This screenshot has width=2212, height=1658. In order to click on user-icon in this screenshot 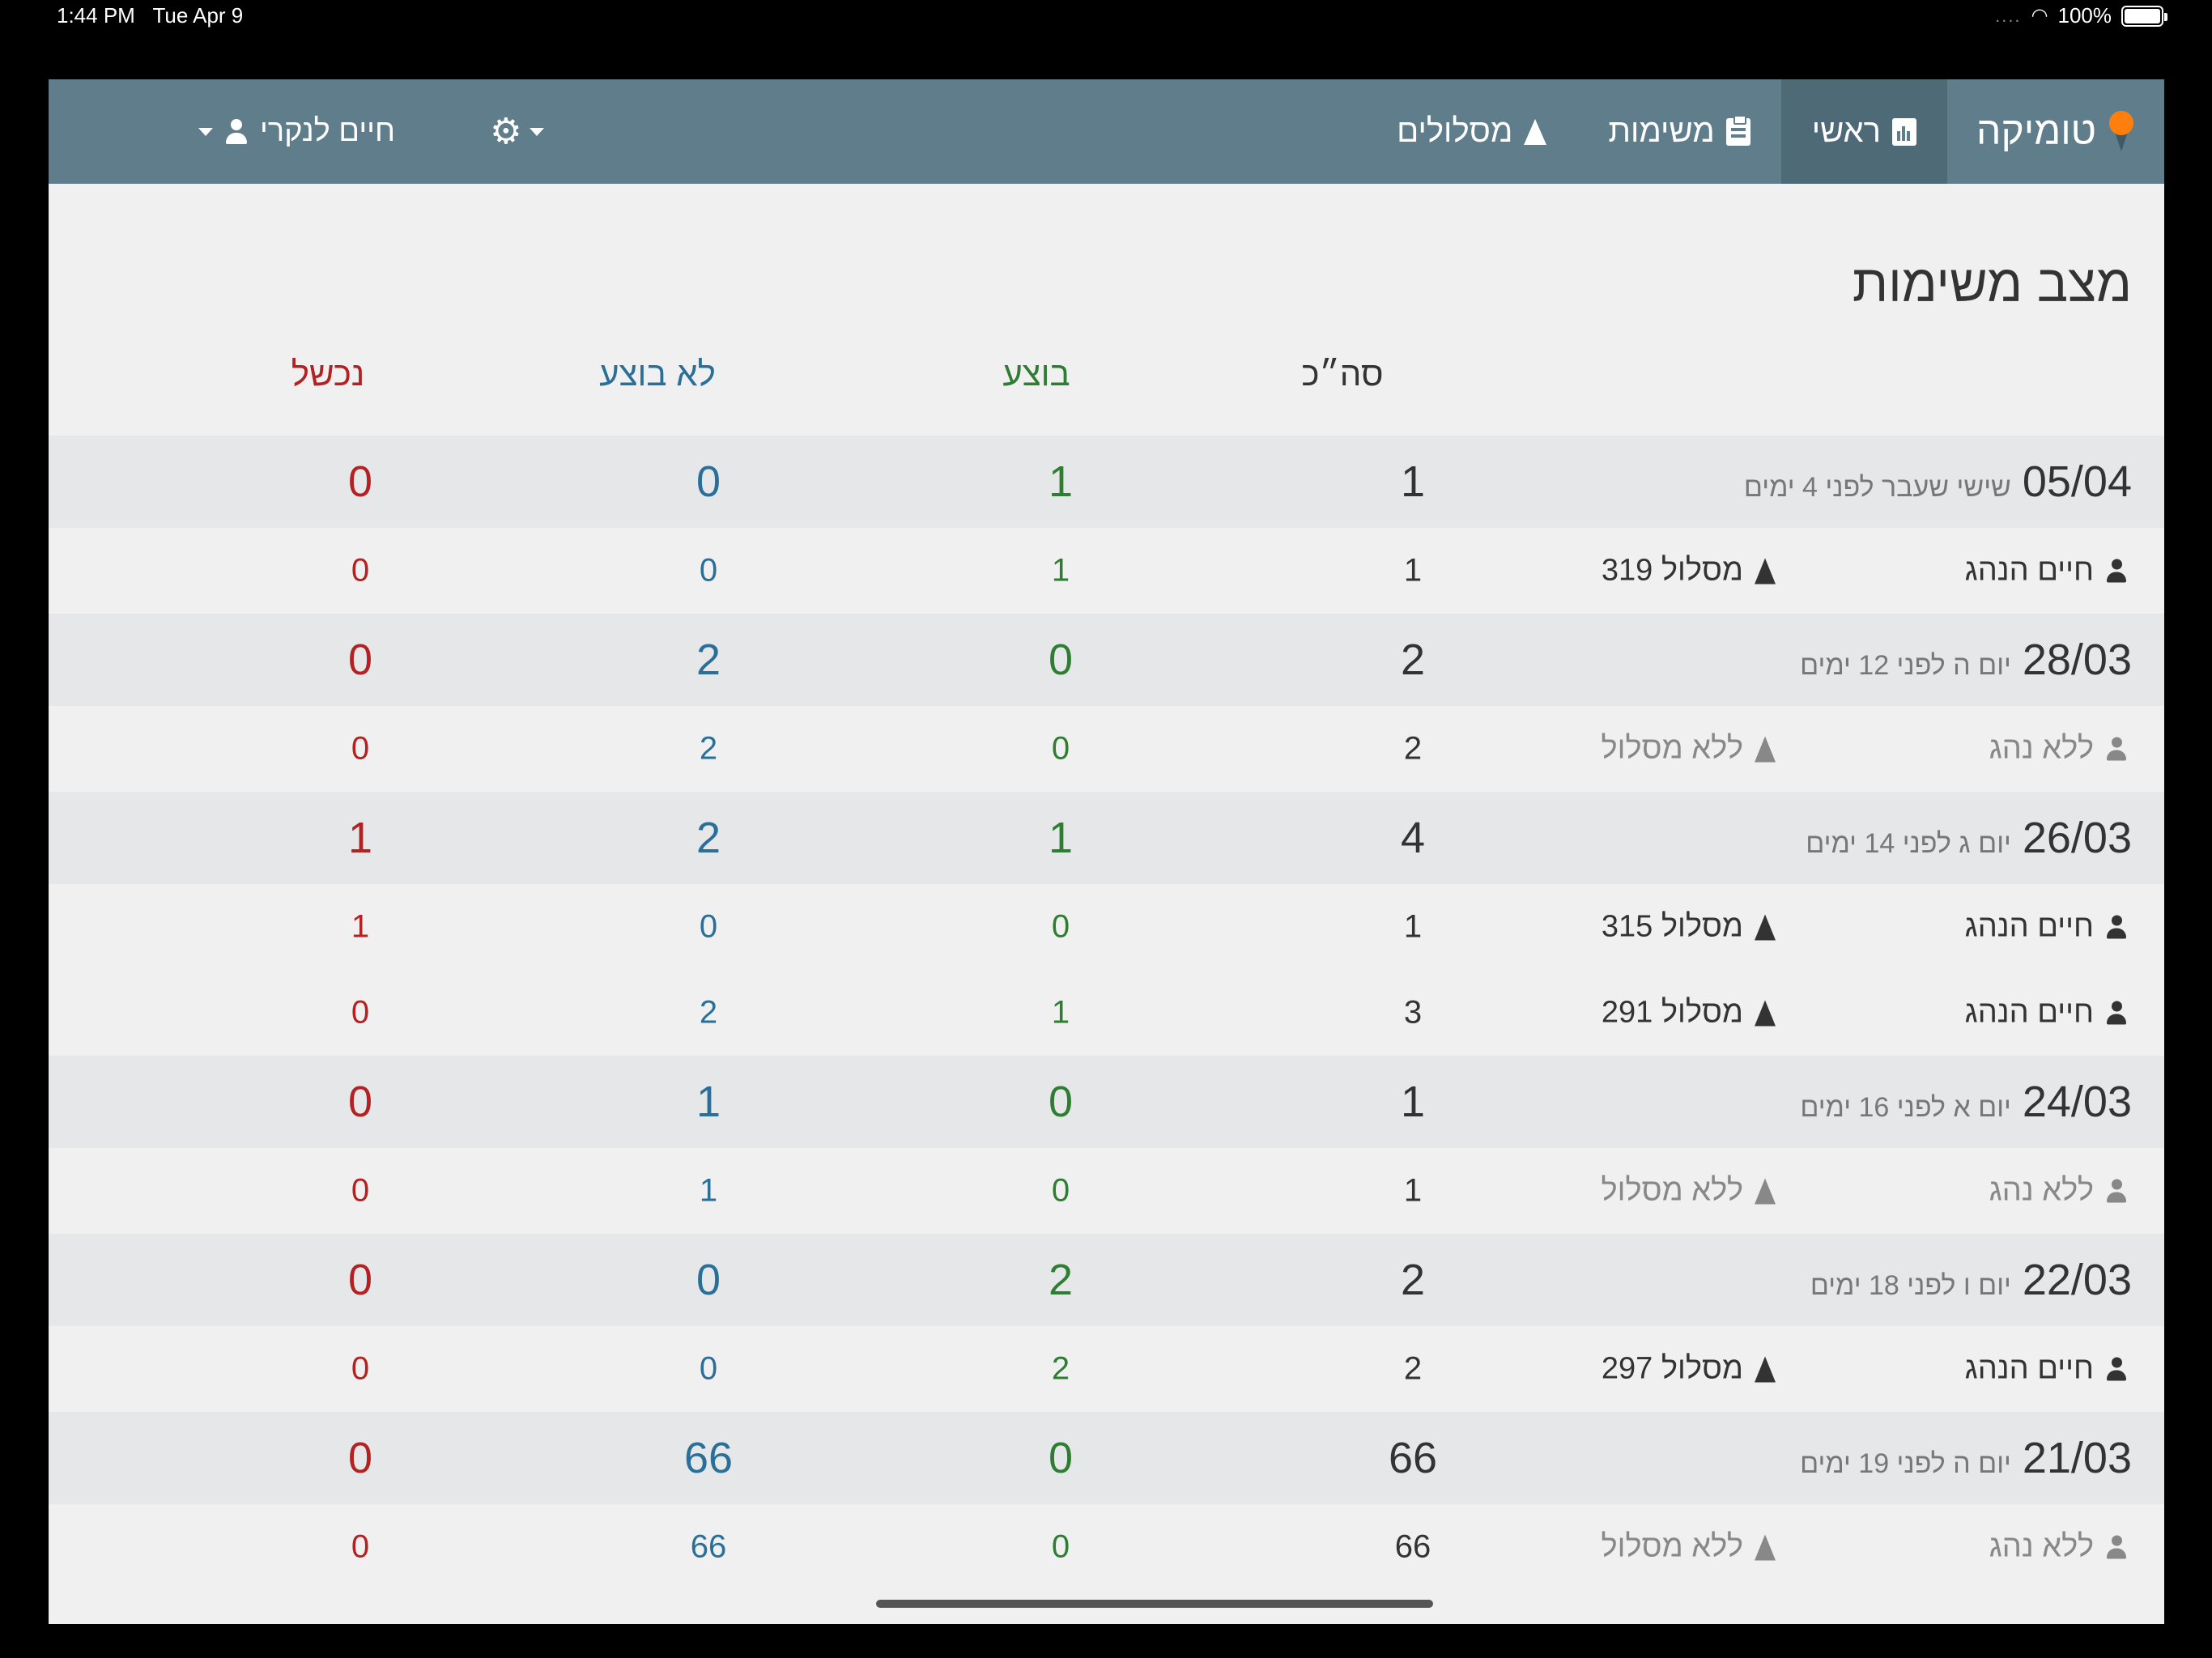, I will do `click(236, 131)`.